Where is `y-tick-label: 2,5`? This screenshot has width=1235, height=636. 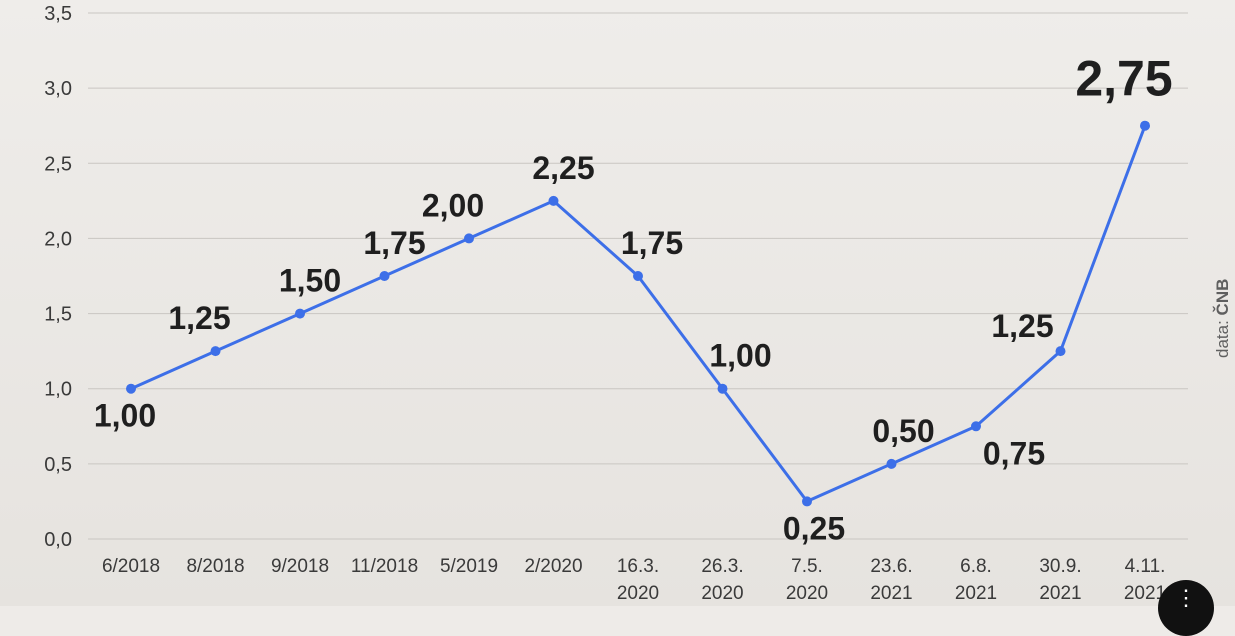 y-tick-label: 2,5 is located at coordinates (58, 164).